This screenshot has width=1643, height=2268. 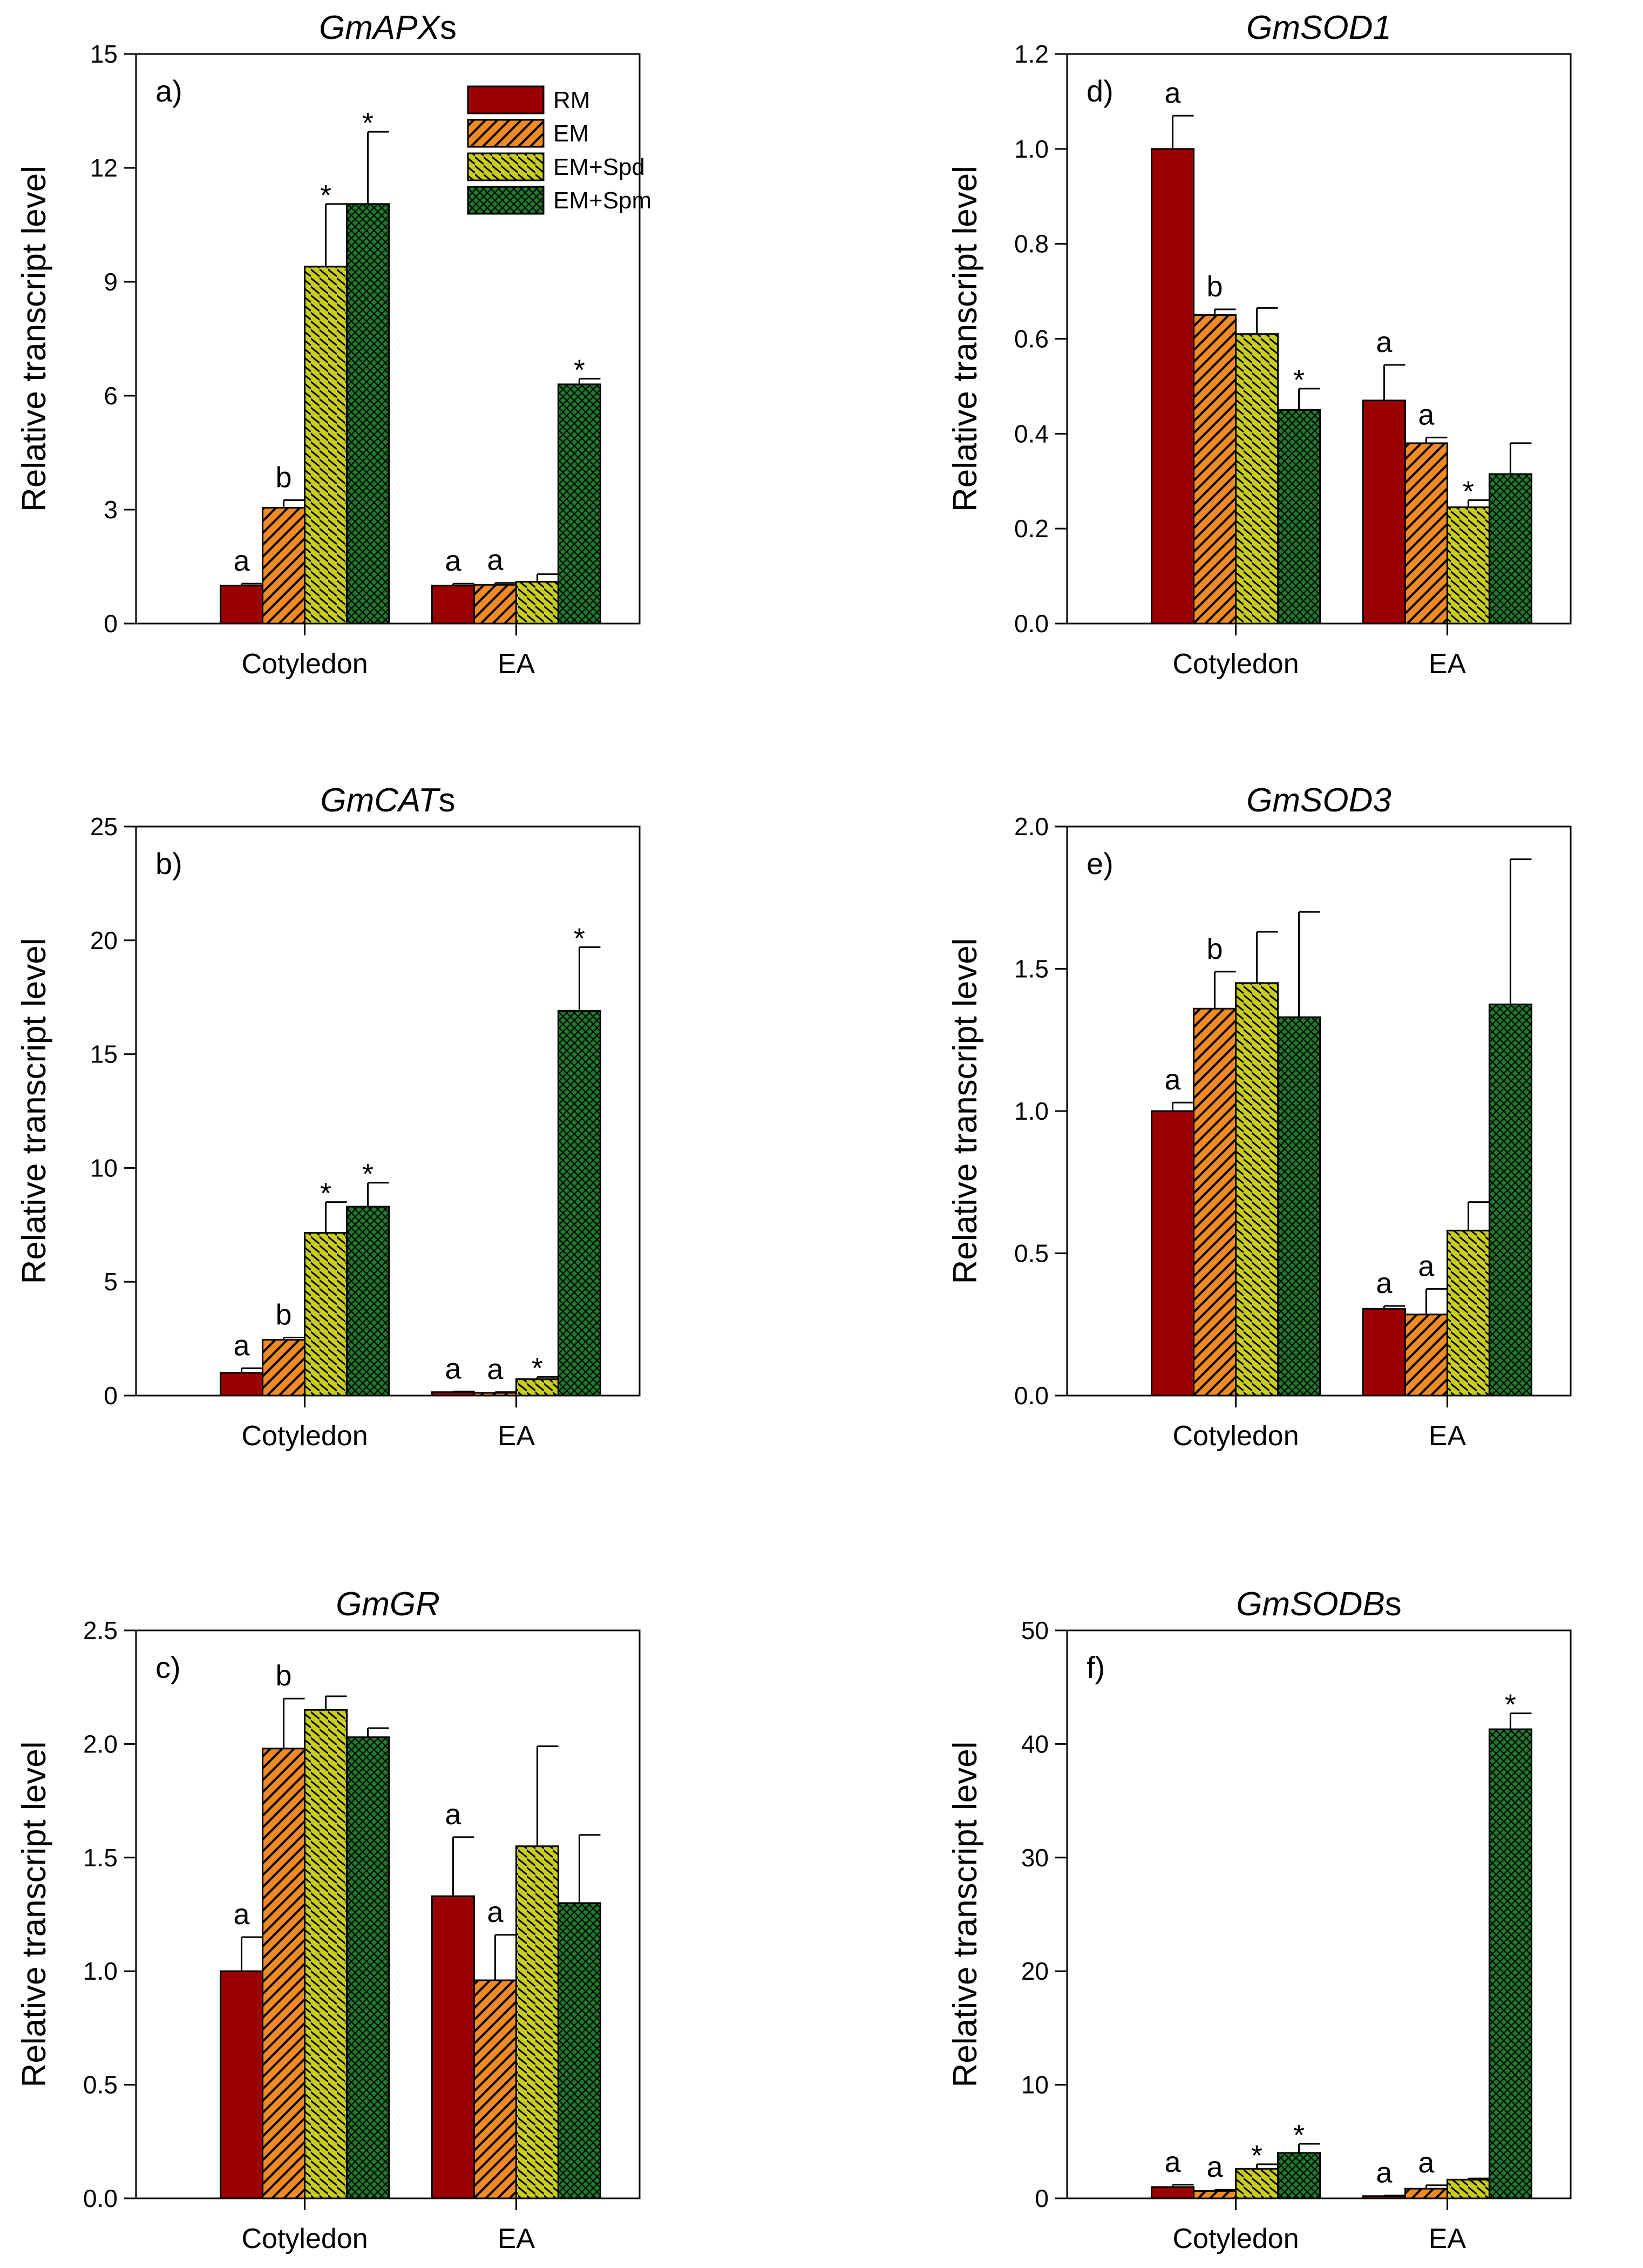 I want to click on chart-title-gene: GmSOD3, so click(x=1318, y=801).